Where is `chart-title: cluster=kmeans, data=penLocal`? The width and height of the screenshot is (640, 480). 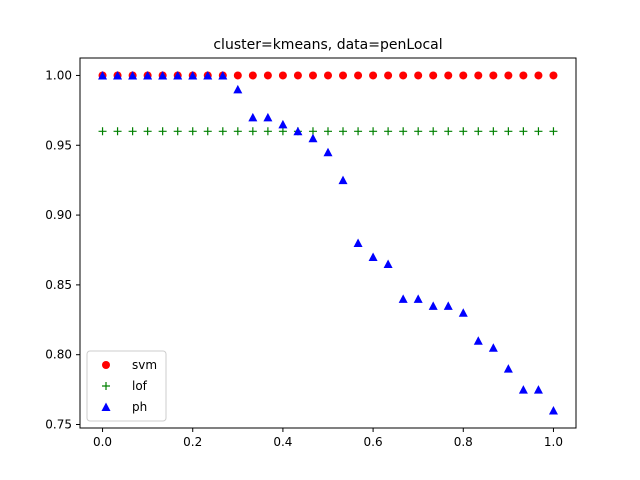 chart-title: cluster=kmeans, data=penLocal is located at coordinates (327, 45).